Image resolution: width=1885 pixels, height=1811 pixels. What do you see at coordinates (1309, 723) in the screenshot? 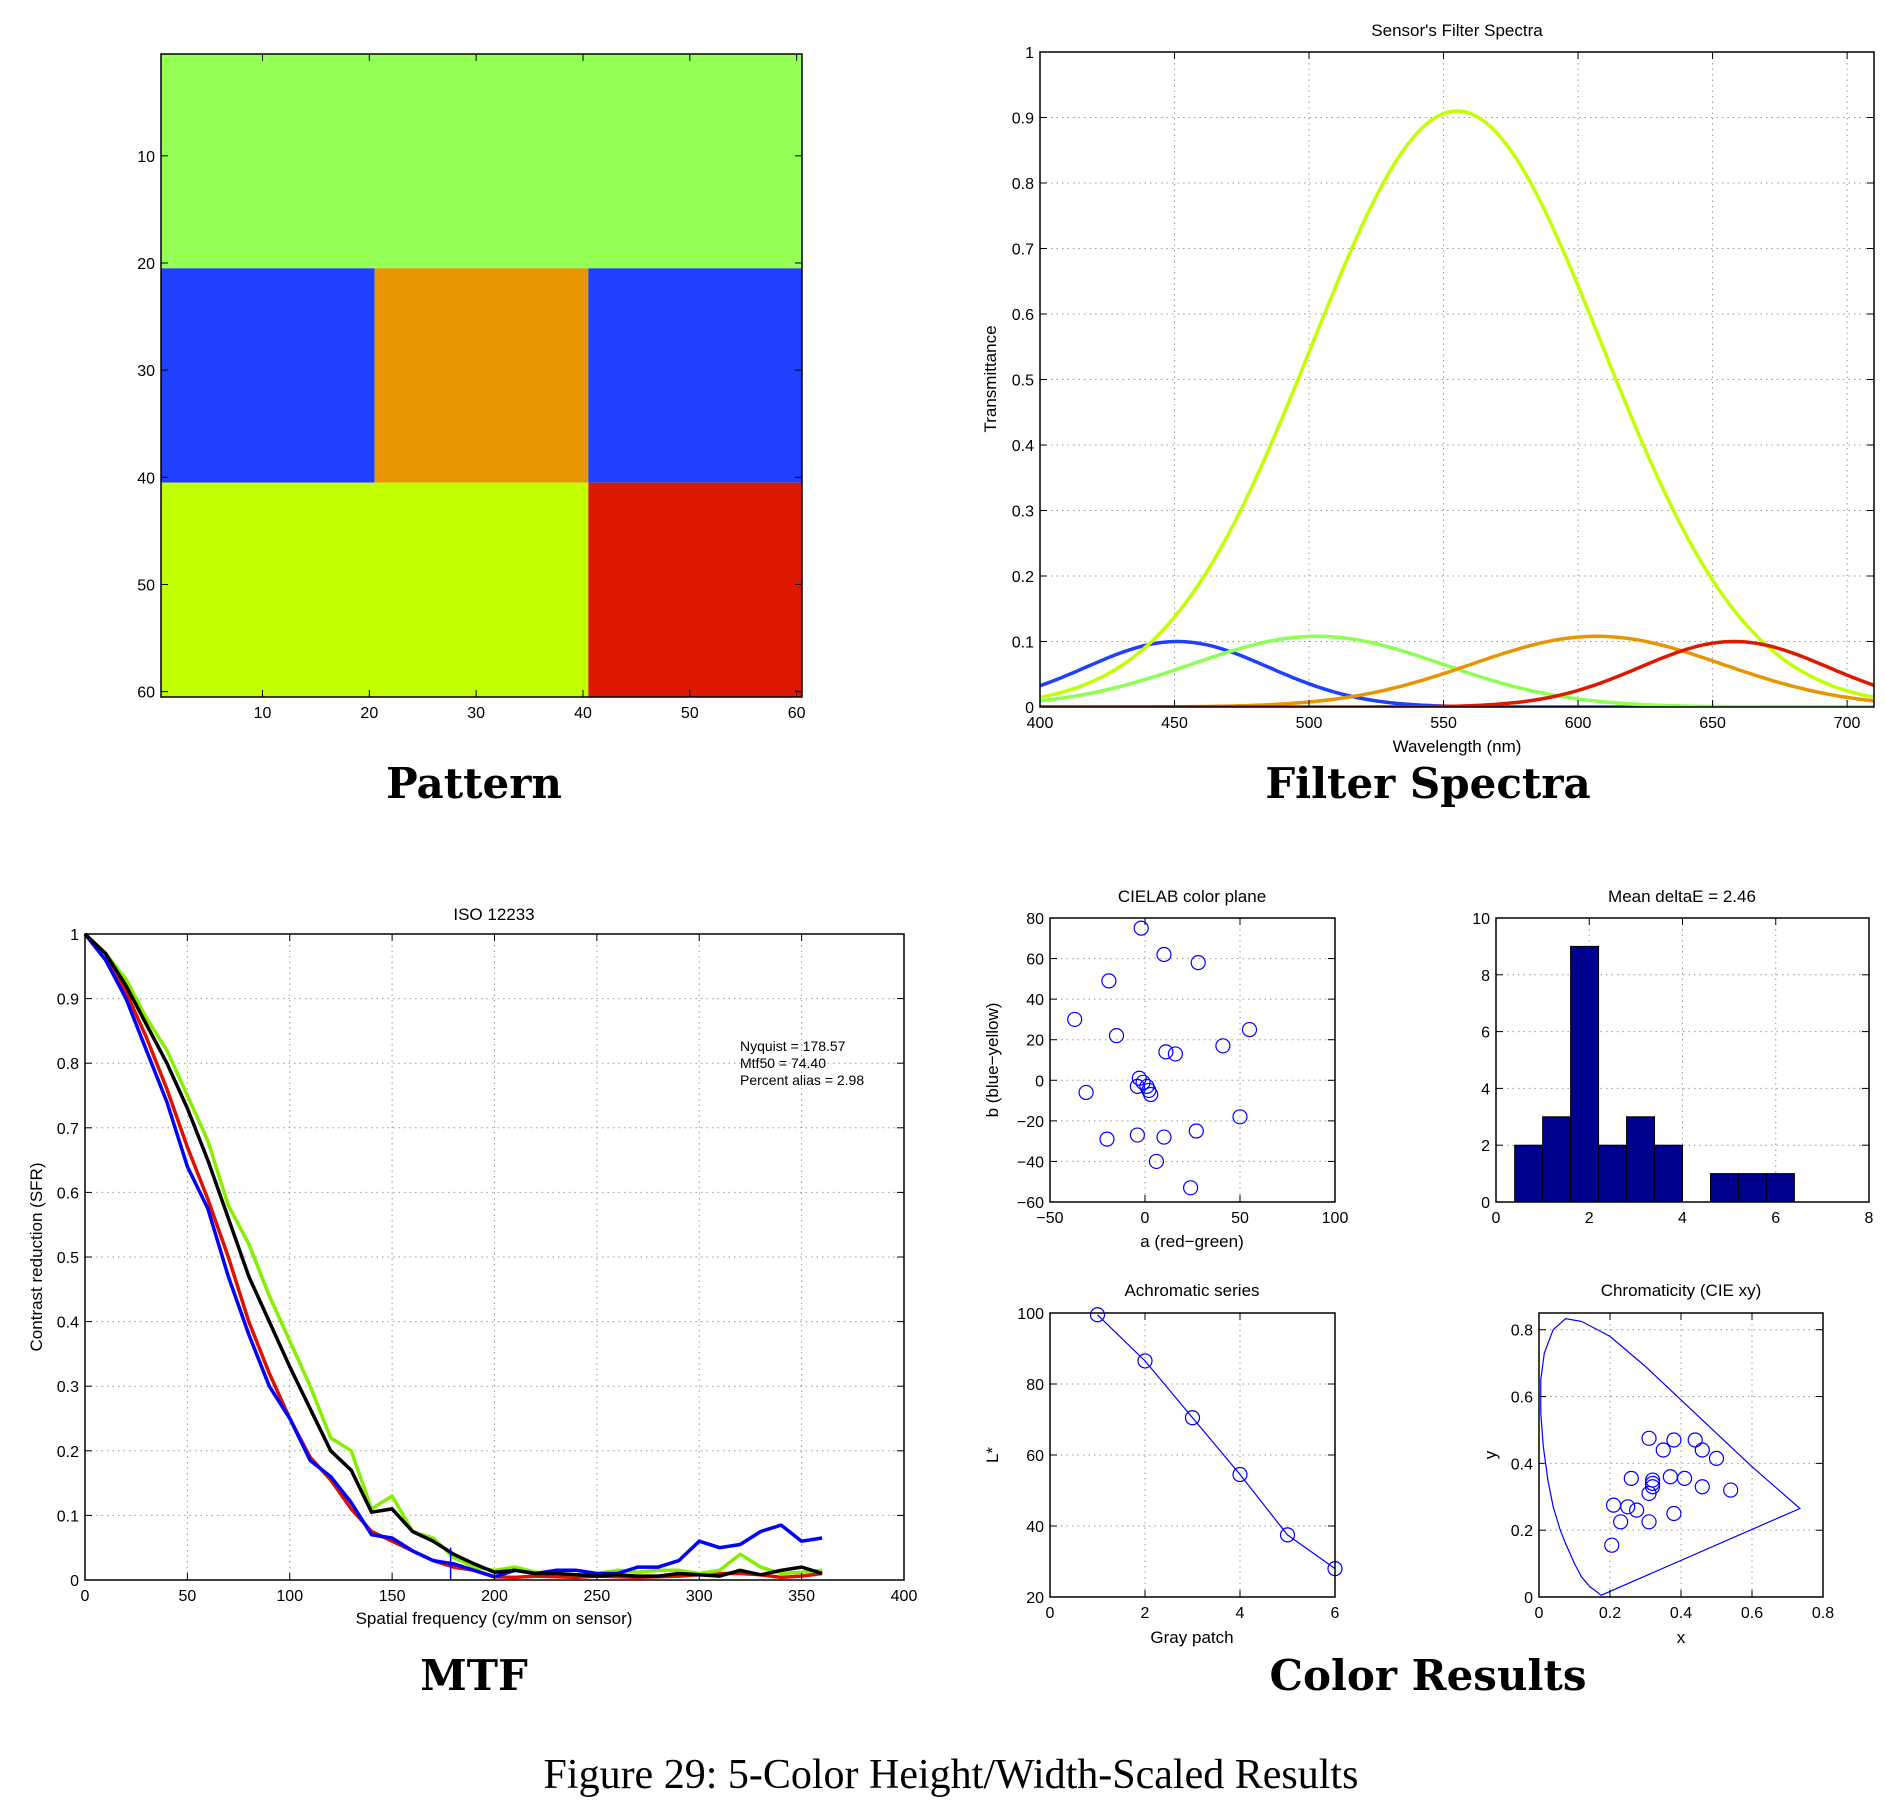
I see `filter-tick-label-x: 500` at bounding box center [1309, 723].